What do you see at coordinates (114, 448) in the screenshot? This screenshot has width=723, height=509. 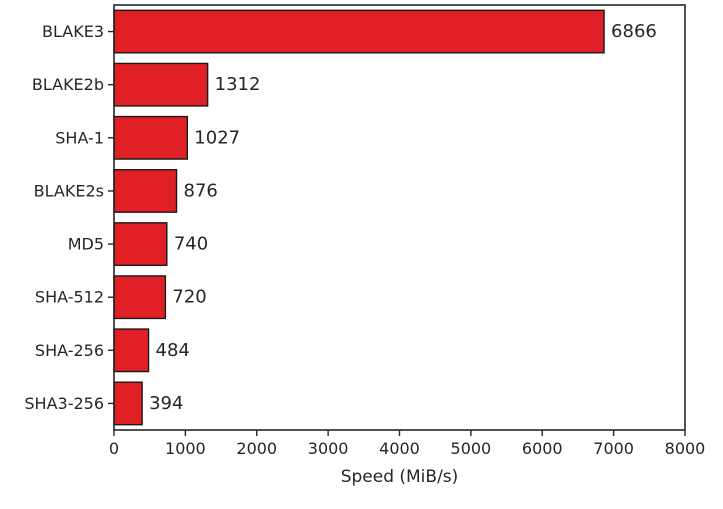 I see `x-tick-label: 0` at bounding box center [114, 448].